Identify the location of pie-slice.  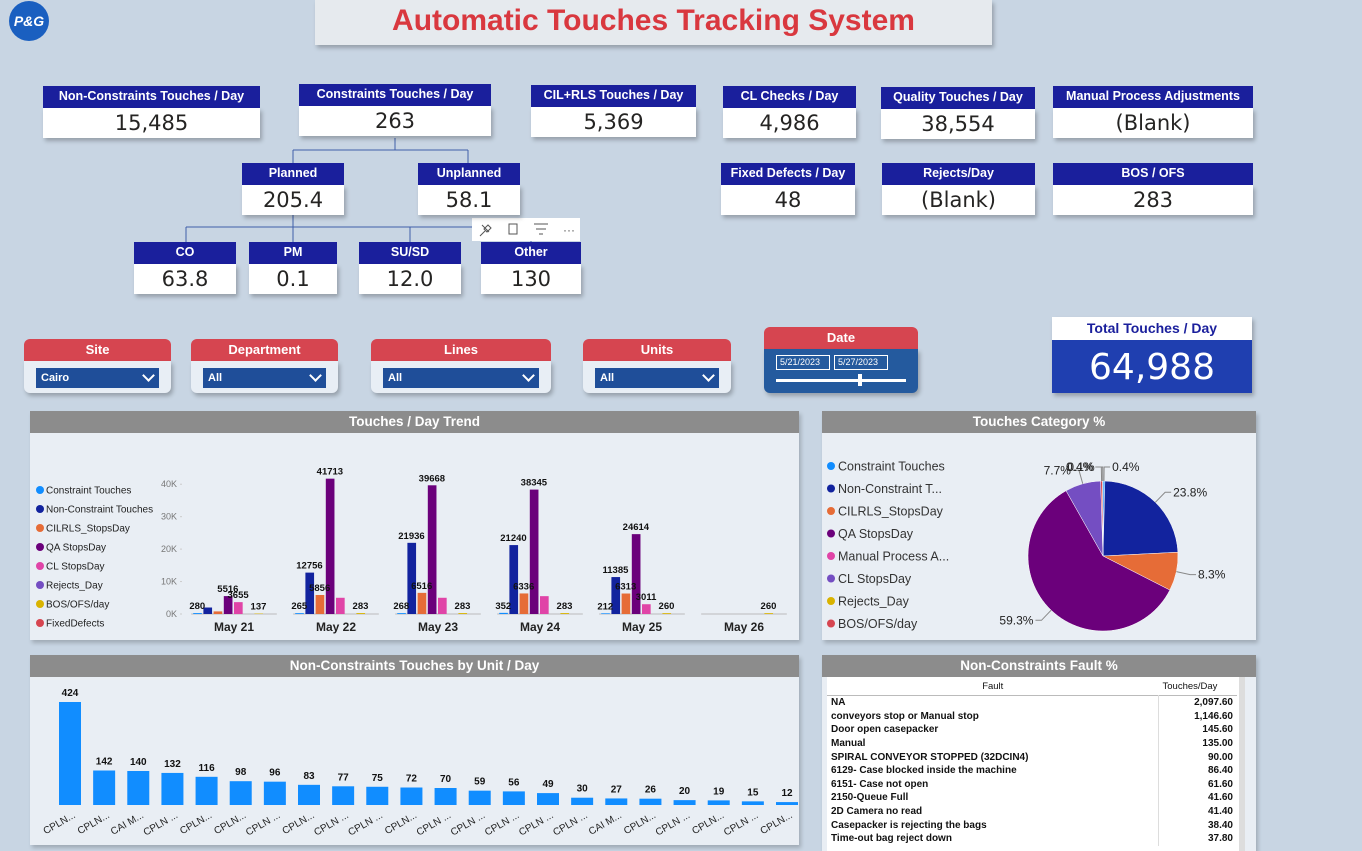
(1099, 561).